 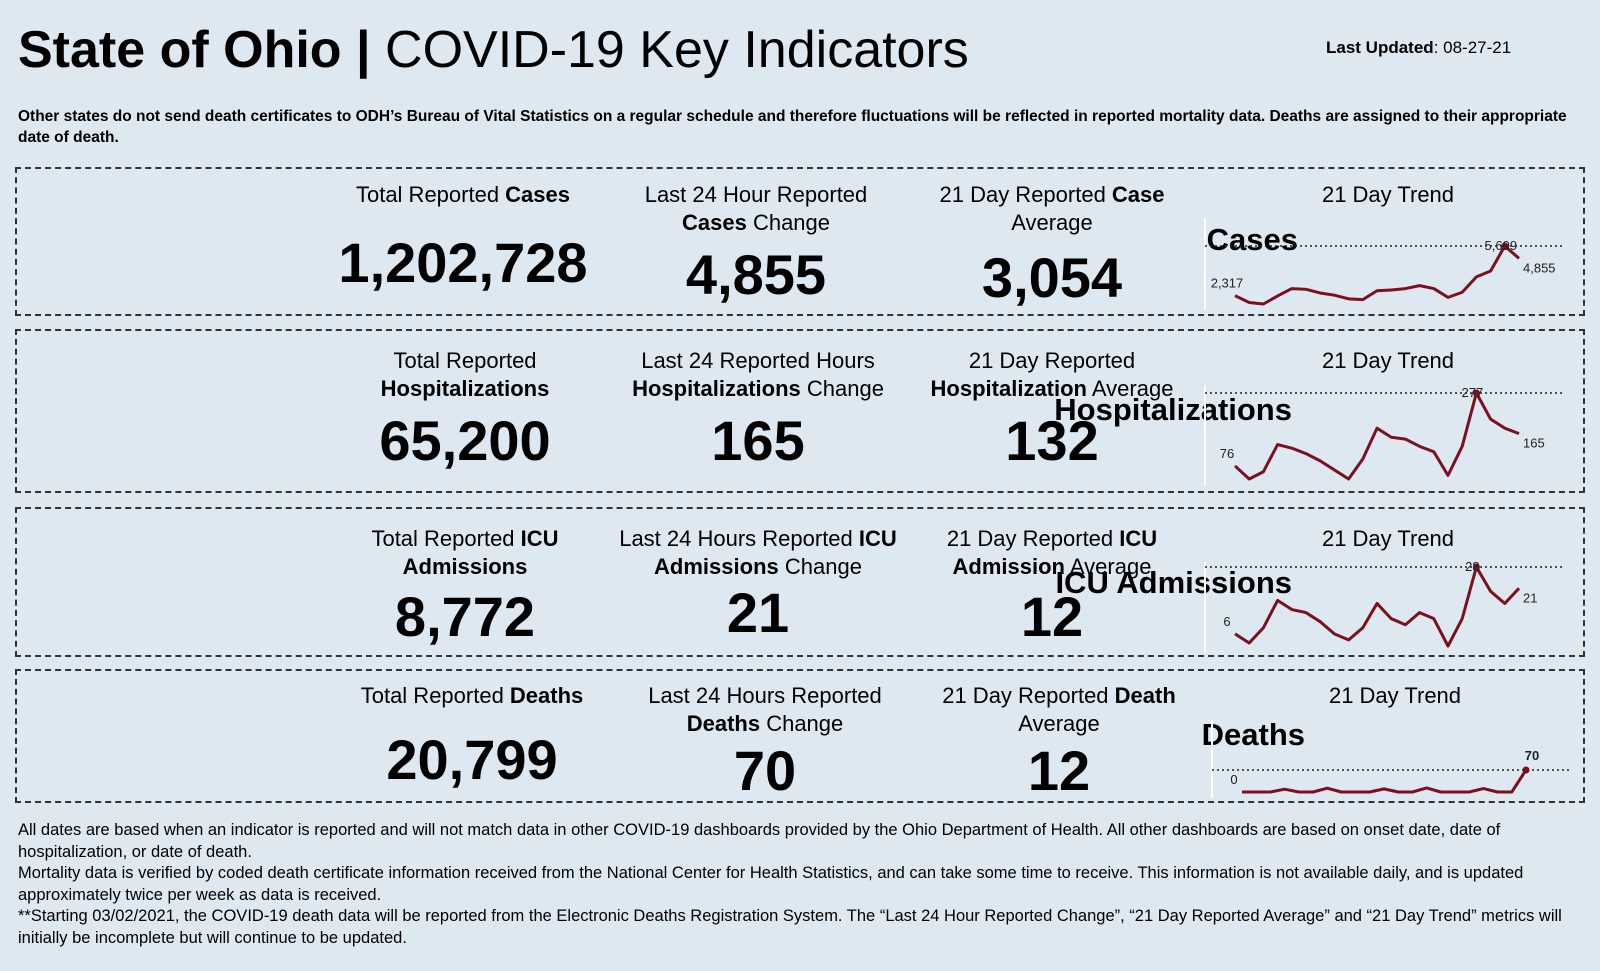 I want to click on hospitalizations-average-value-wrap: 132, so click(x=1052, y=441).